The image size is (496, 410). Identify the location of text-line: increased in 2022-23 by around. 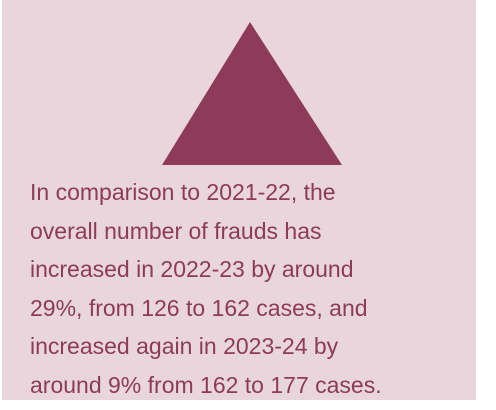
(192, 269).